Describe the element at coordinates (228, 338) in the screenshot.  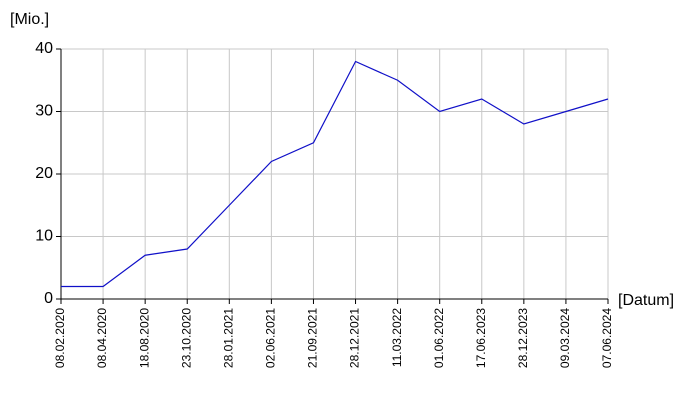
I see `x-tick-label: 28.01.2021` at that location.